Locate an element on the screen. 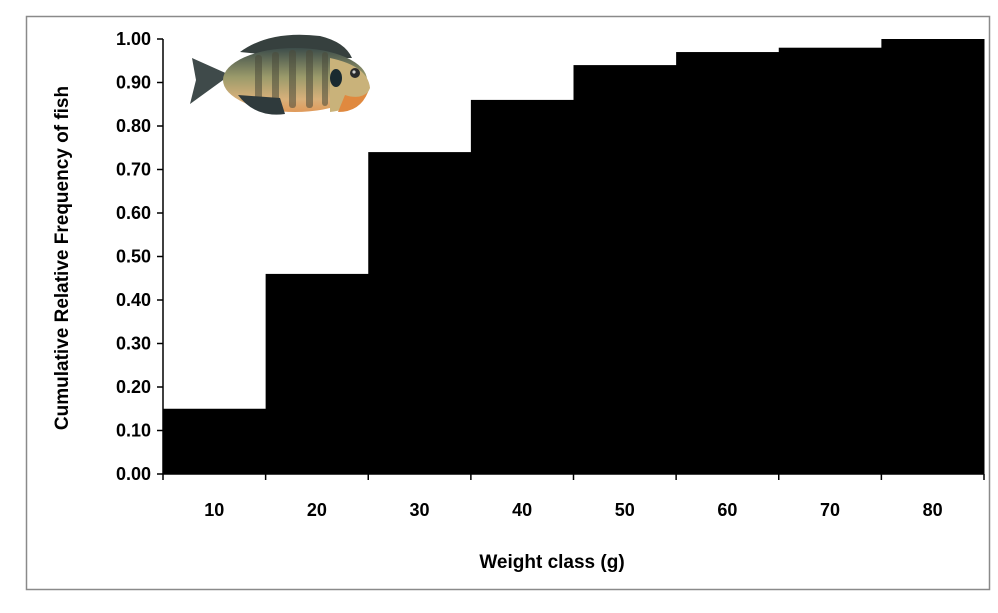 The width and height of the screenshot is (998, 613). y-tick-label: 0.30 is located at coordinates (133, 344).